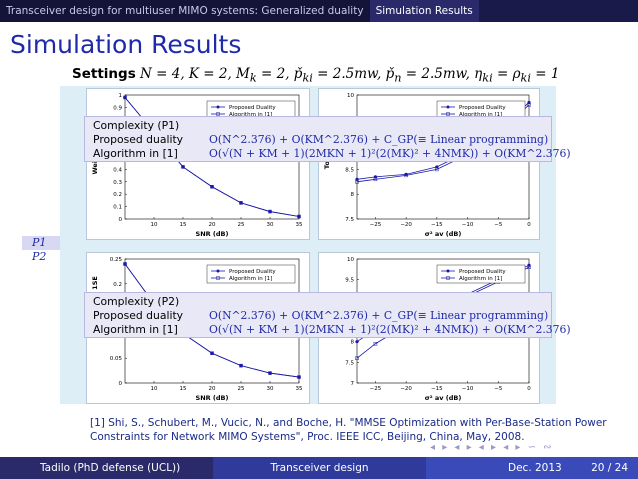 The width and height of the screenshot is (638, 479). I want to click on settings-label: Settings, so click(104, 74).